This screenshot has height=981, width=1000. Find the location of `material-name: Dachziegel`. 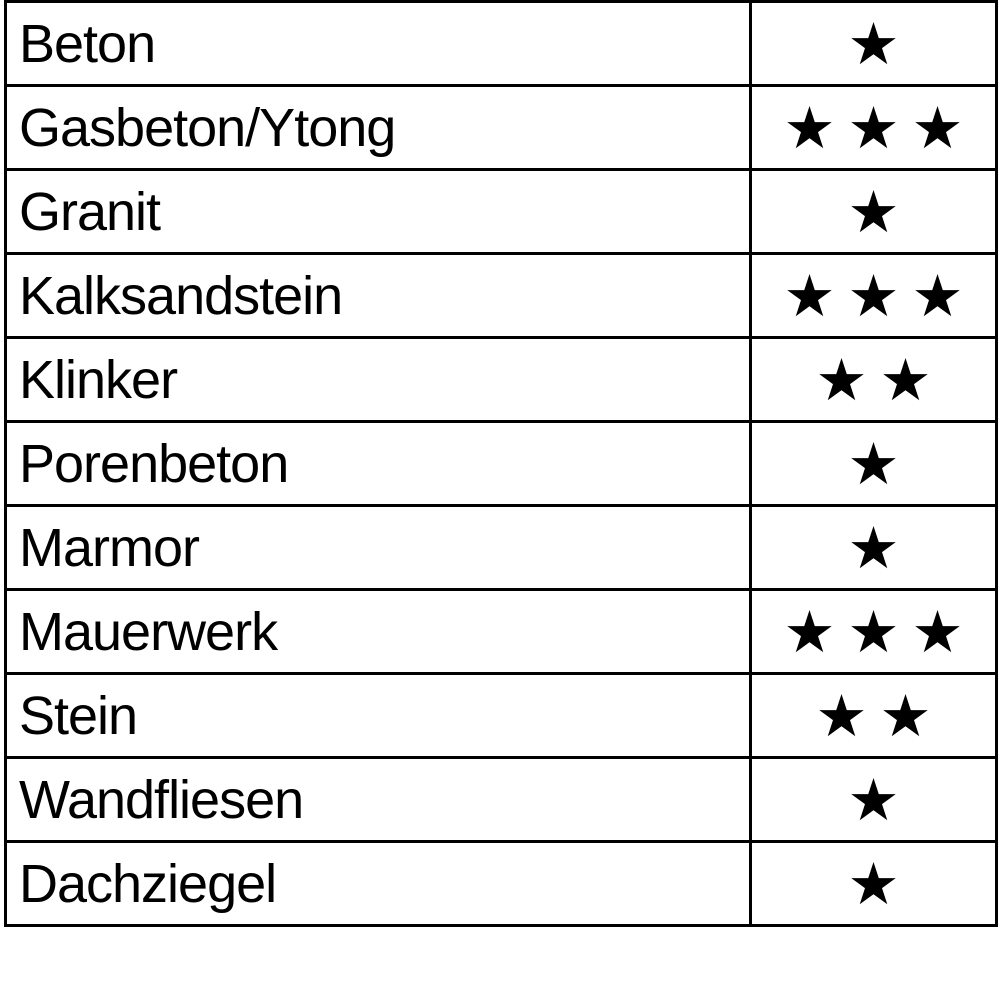

material-name: Dachziegel is located at coordinates (378, 883).